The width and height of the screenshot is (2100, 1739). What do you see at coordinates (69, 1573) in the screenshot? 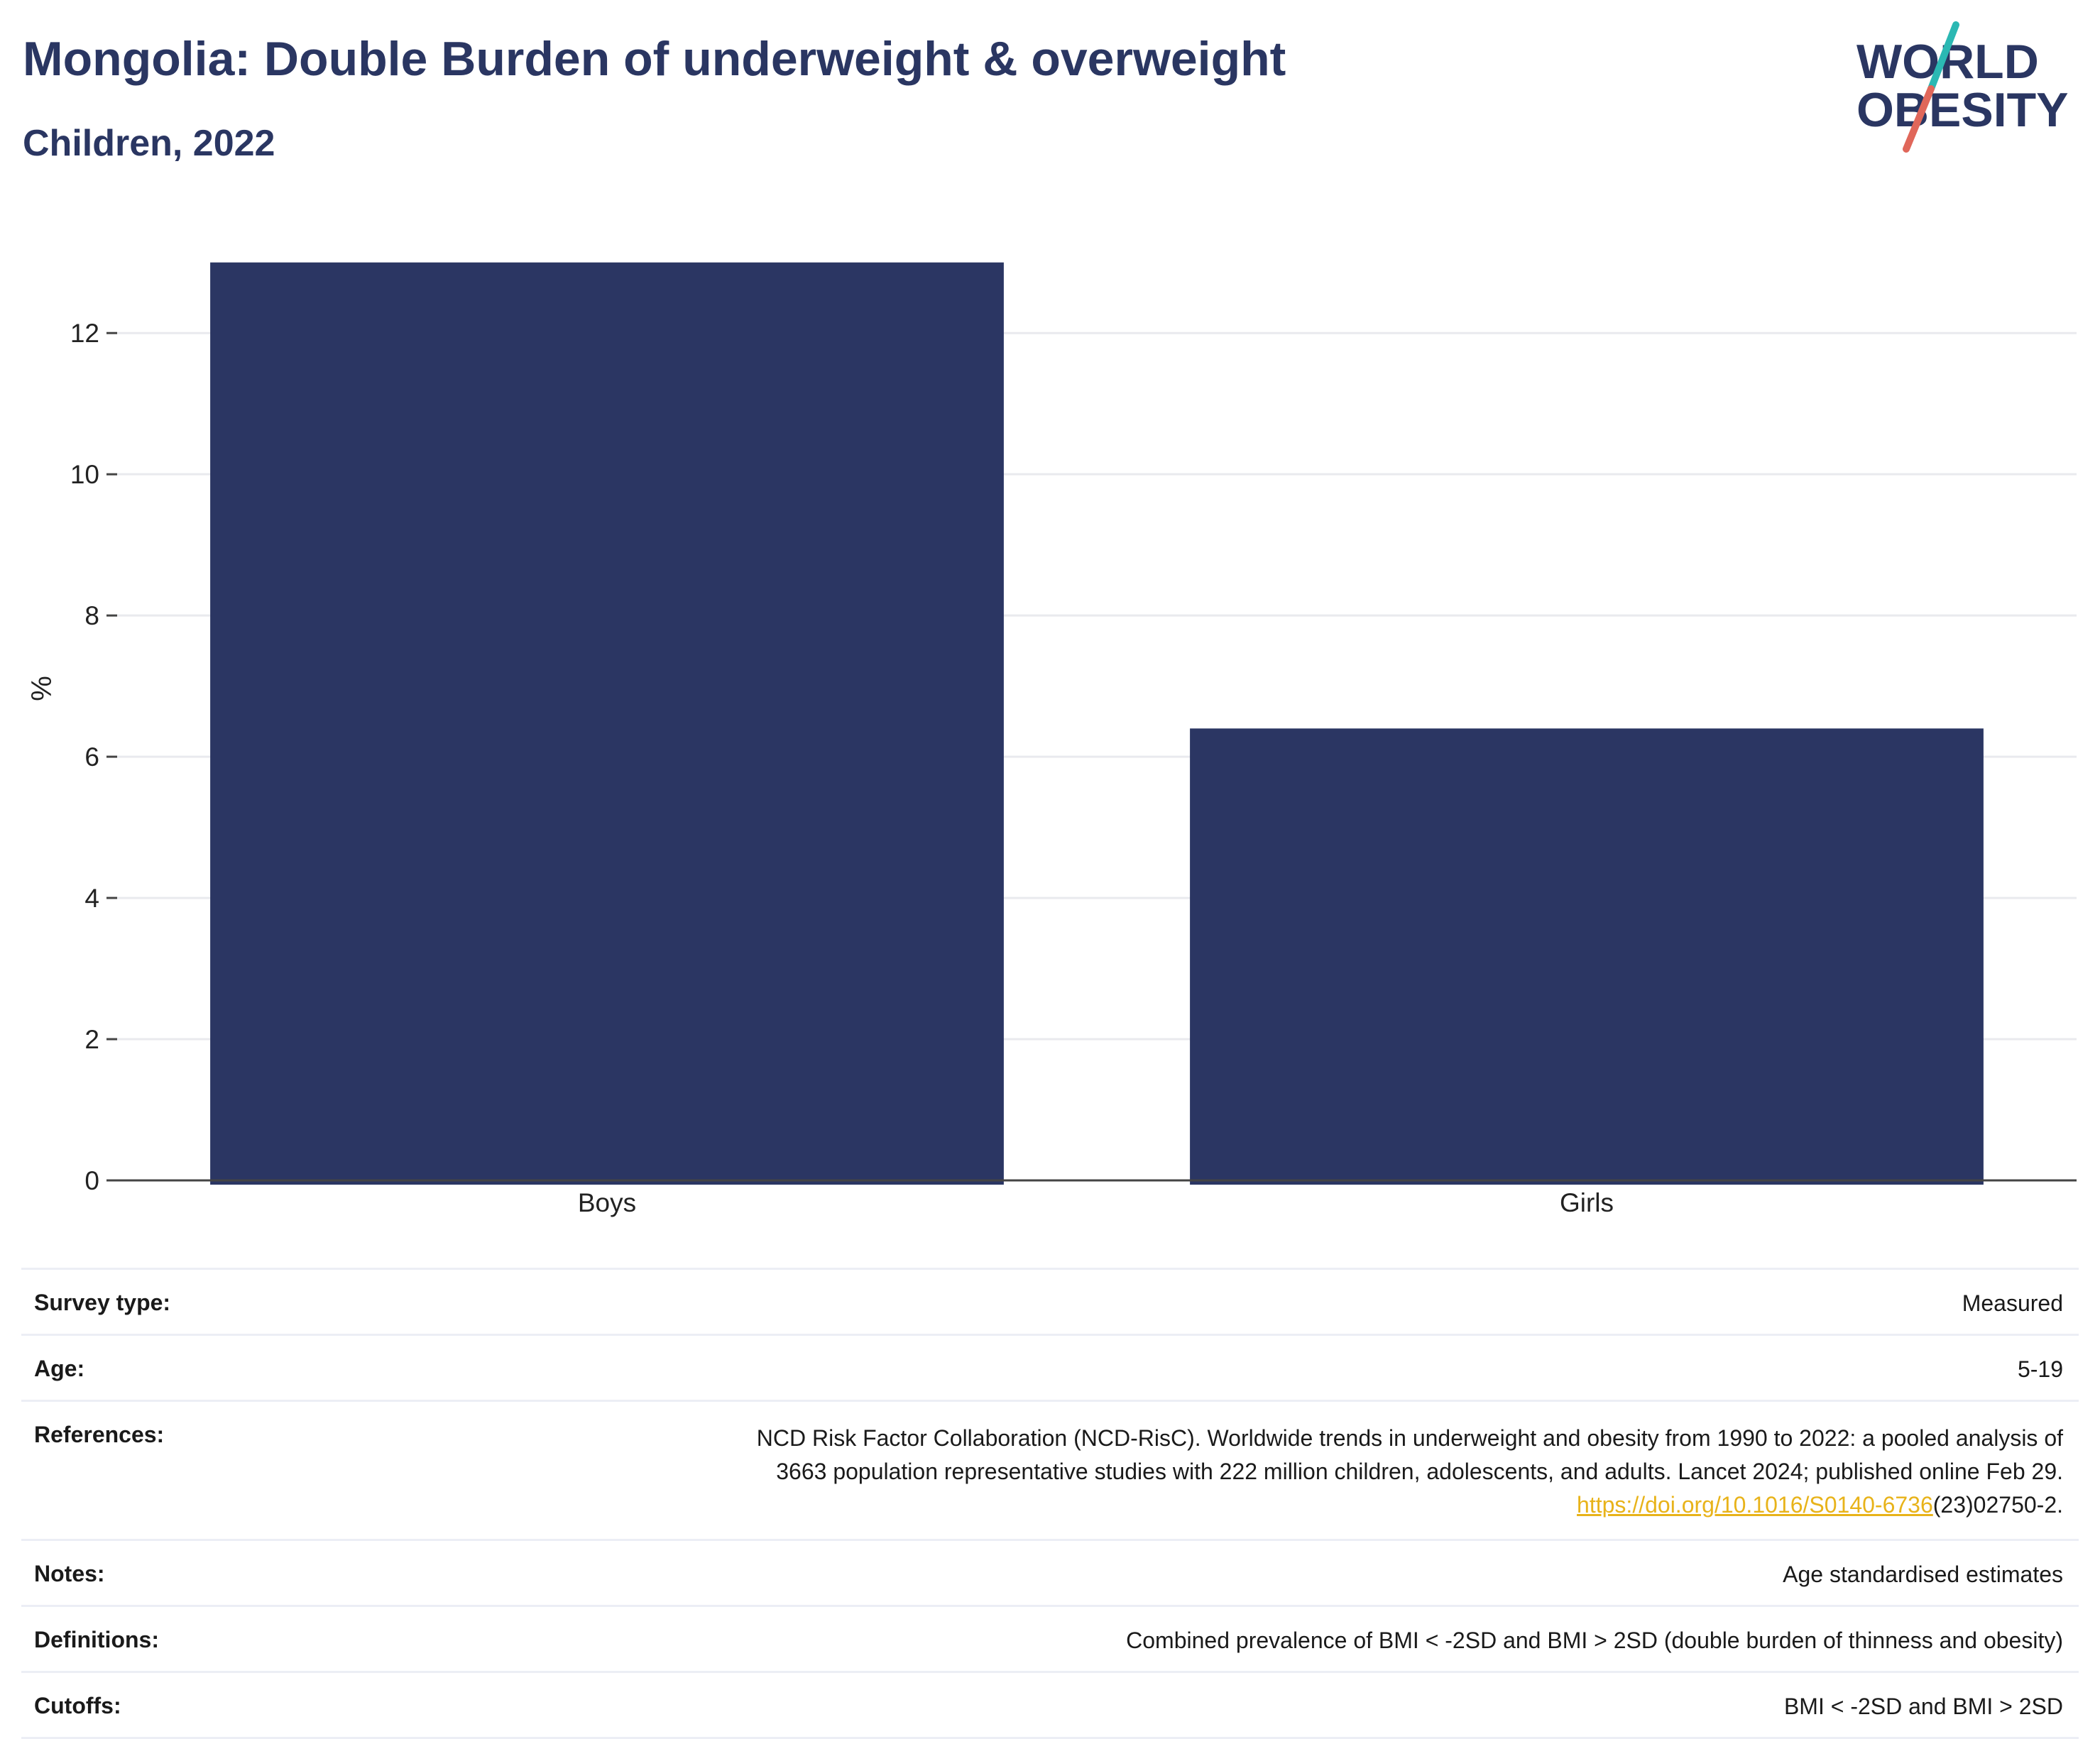
I see `notes-label: Notes:` at bounding box center [69, 1573].